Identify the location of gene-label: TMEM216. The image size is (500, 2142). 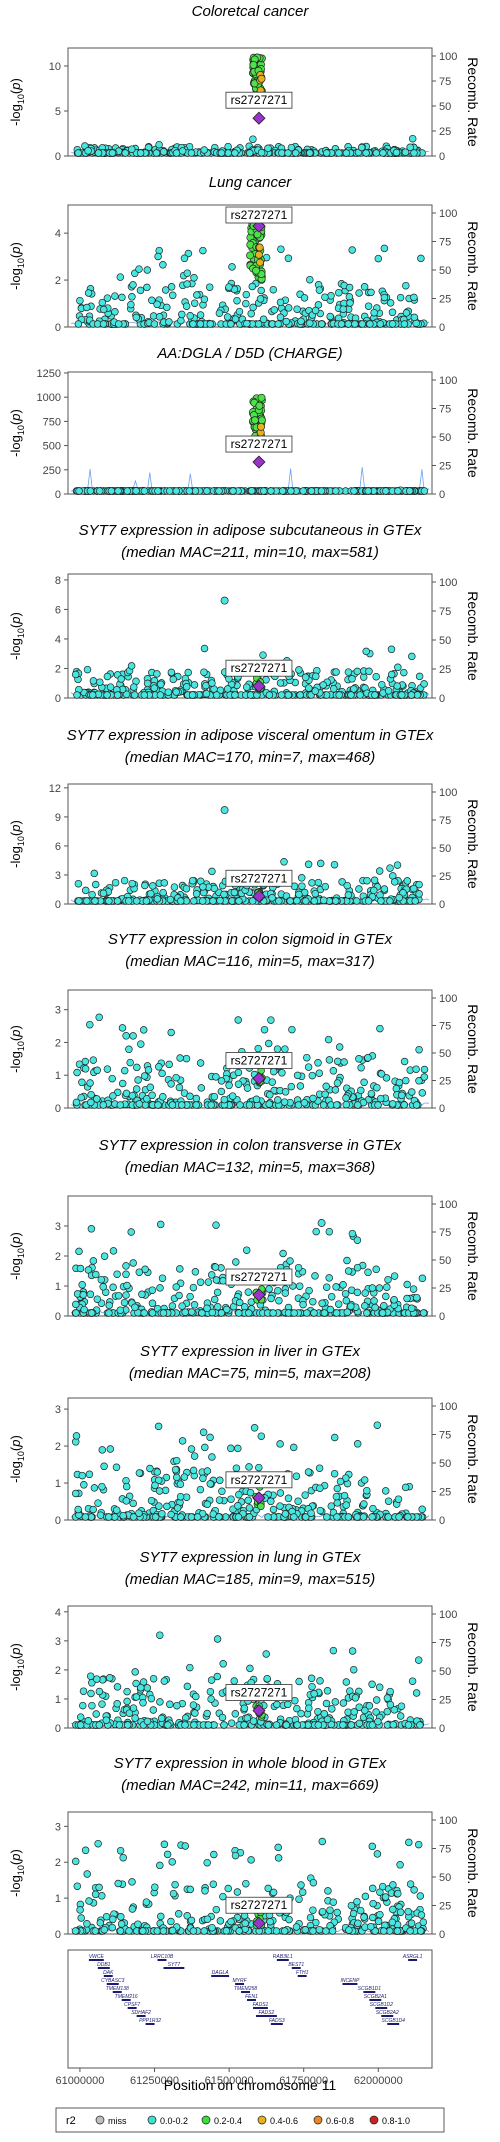
(126, 1997).